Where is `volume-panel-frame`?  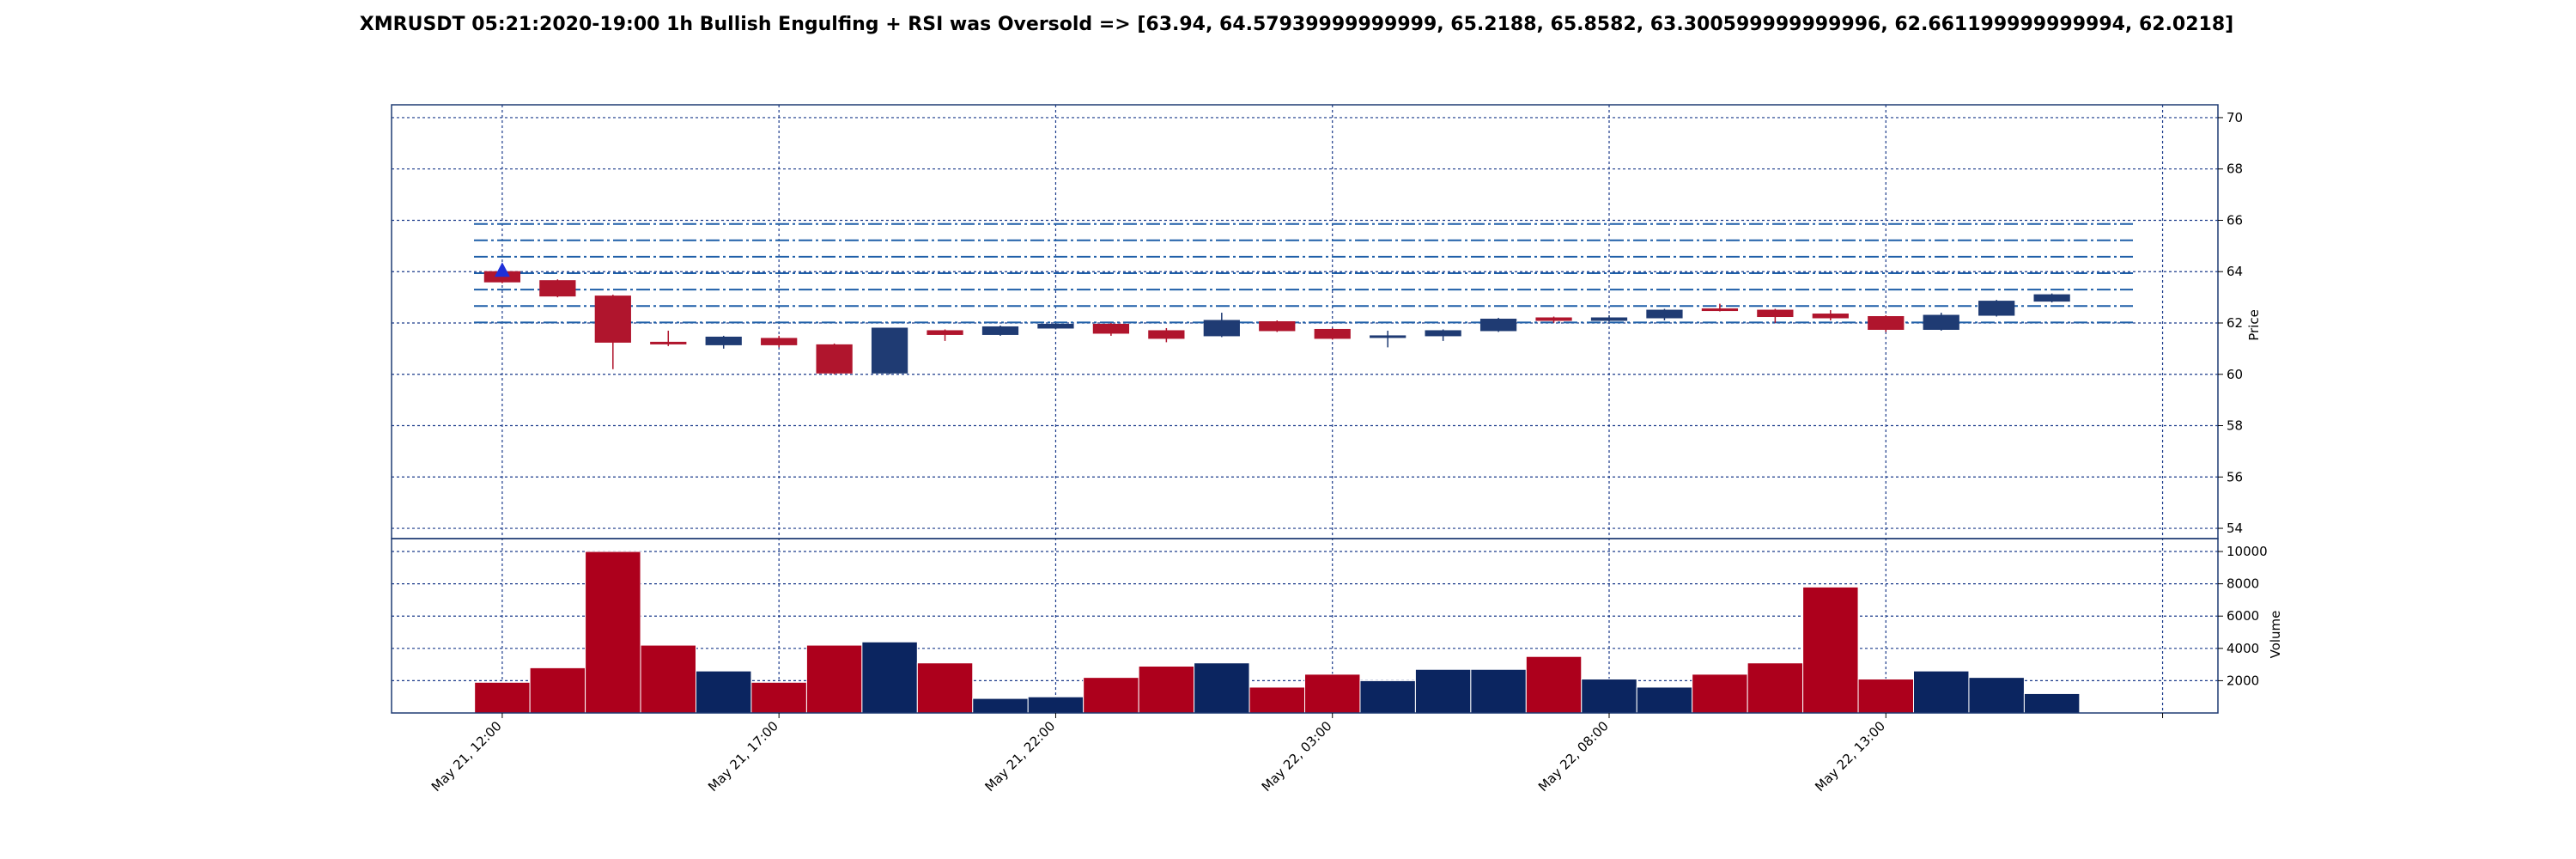 volume-panel-frame is located at coordinates (1305, 626).